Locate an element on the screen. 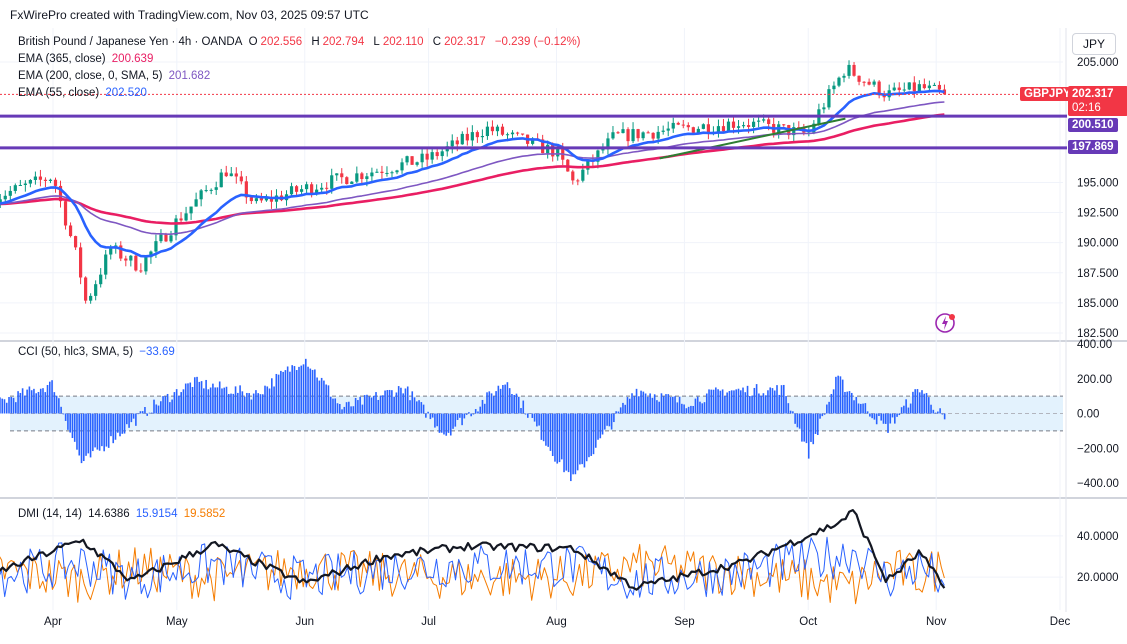 This screenshot has width=1127, height=644. dmi-legend: DMI (14, 14) 14.6386 15.9154 19.5852 is located at coordinates (122, 514).